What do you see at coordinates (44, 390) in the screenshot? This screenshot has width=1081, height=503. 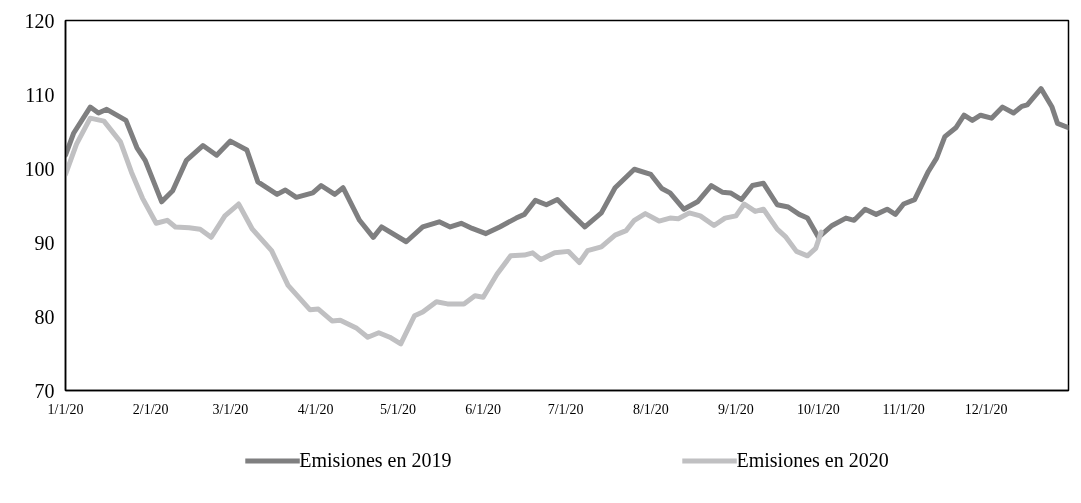 I see `y-tick-label: 70` at bounding box center [44, 390].